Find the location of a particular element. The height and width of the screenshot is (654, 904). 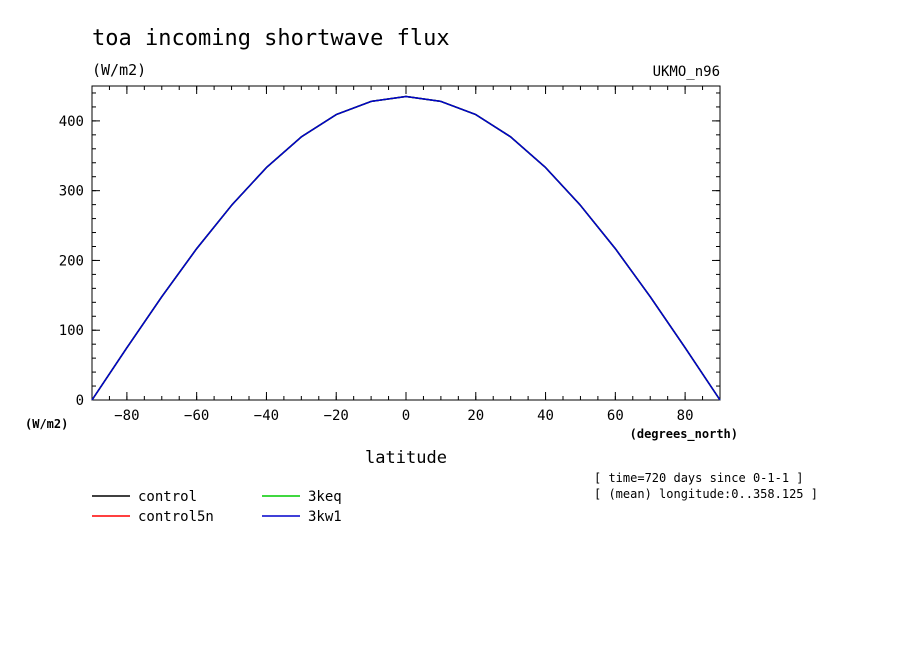

x-tick-label: −80 is located at coordinates (126, 416).